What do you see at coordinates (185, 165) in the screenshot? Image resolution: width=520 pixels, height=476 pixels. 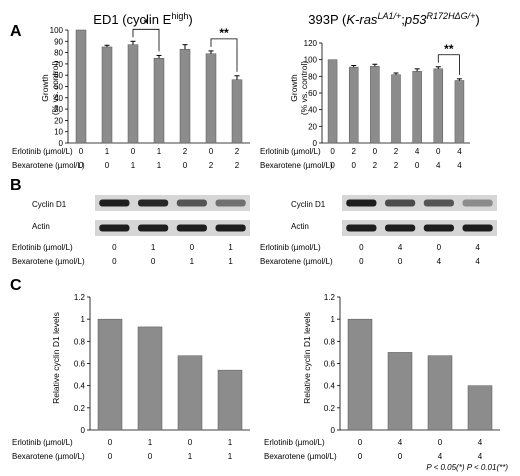 I see `a-left-bexarotene-value: 0` at bounding box center [185, 165].